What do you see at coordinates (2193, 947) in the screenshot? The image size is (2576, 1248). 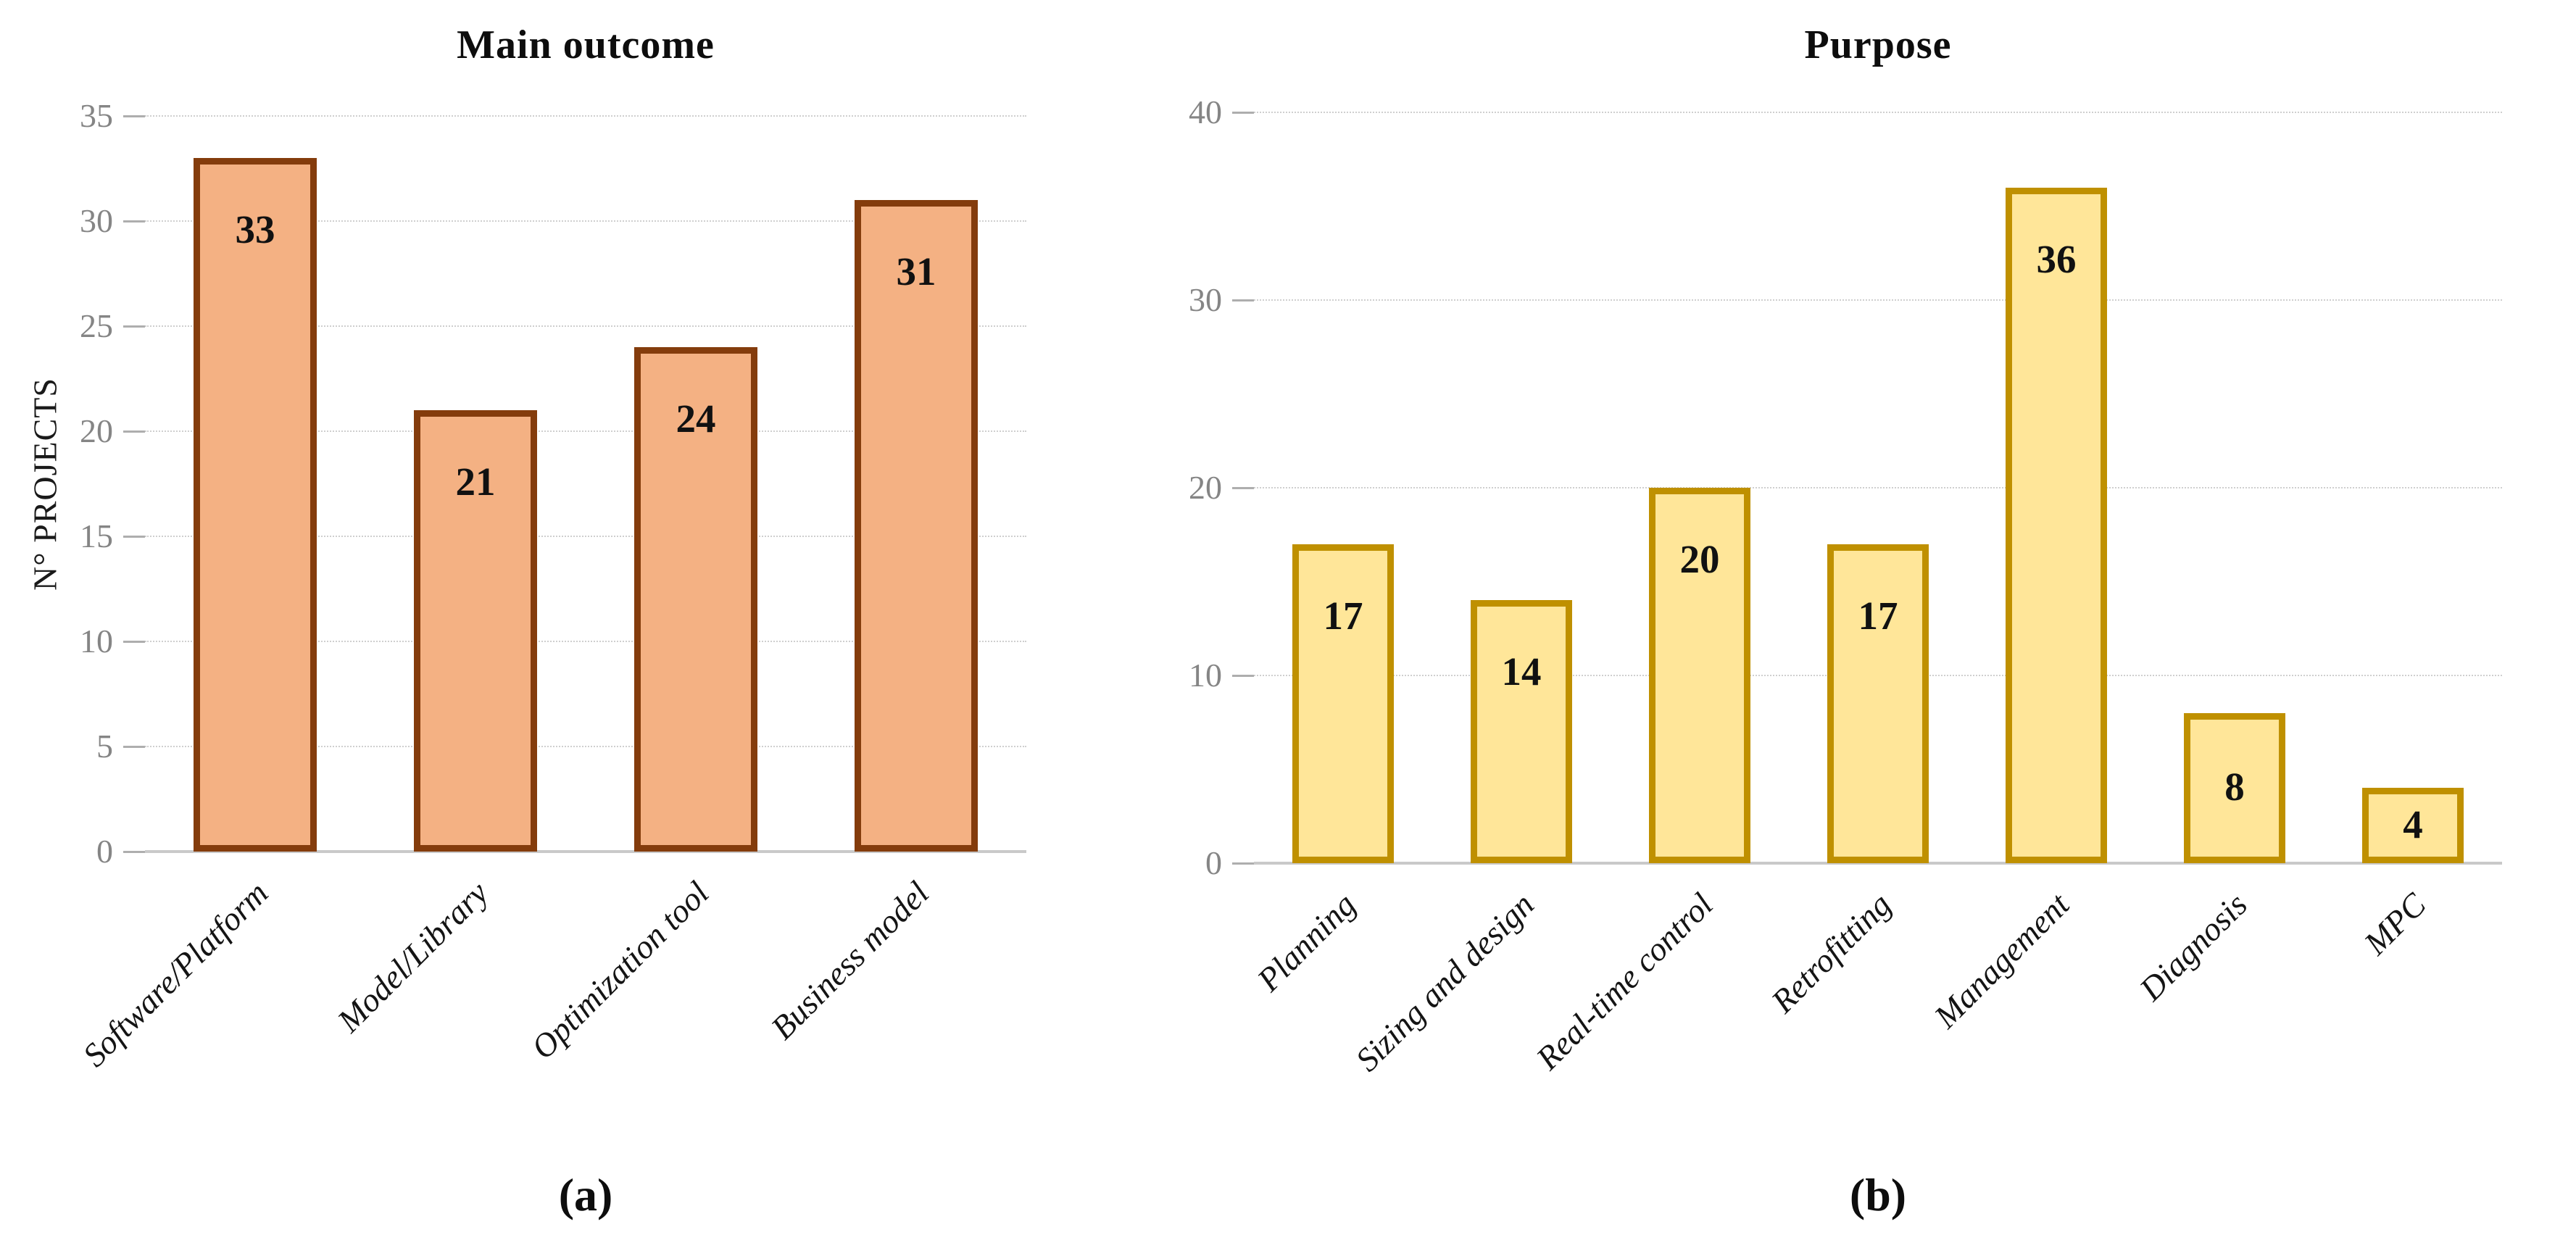 I see `x-category-label: Diagnosis` at bounding box center [2193, 947].